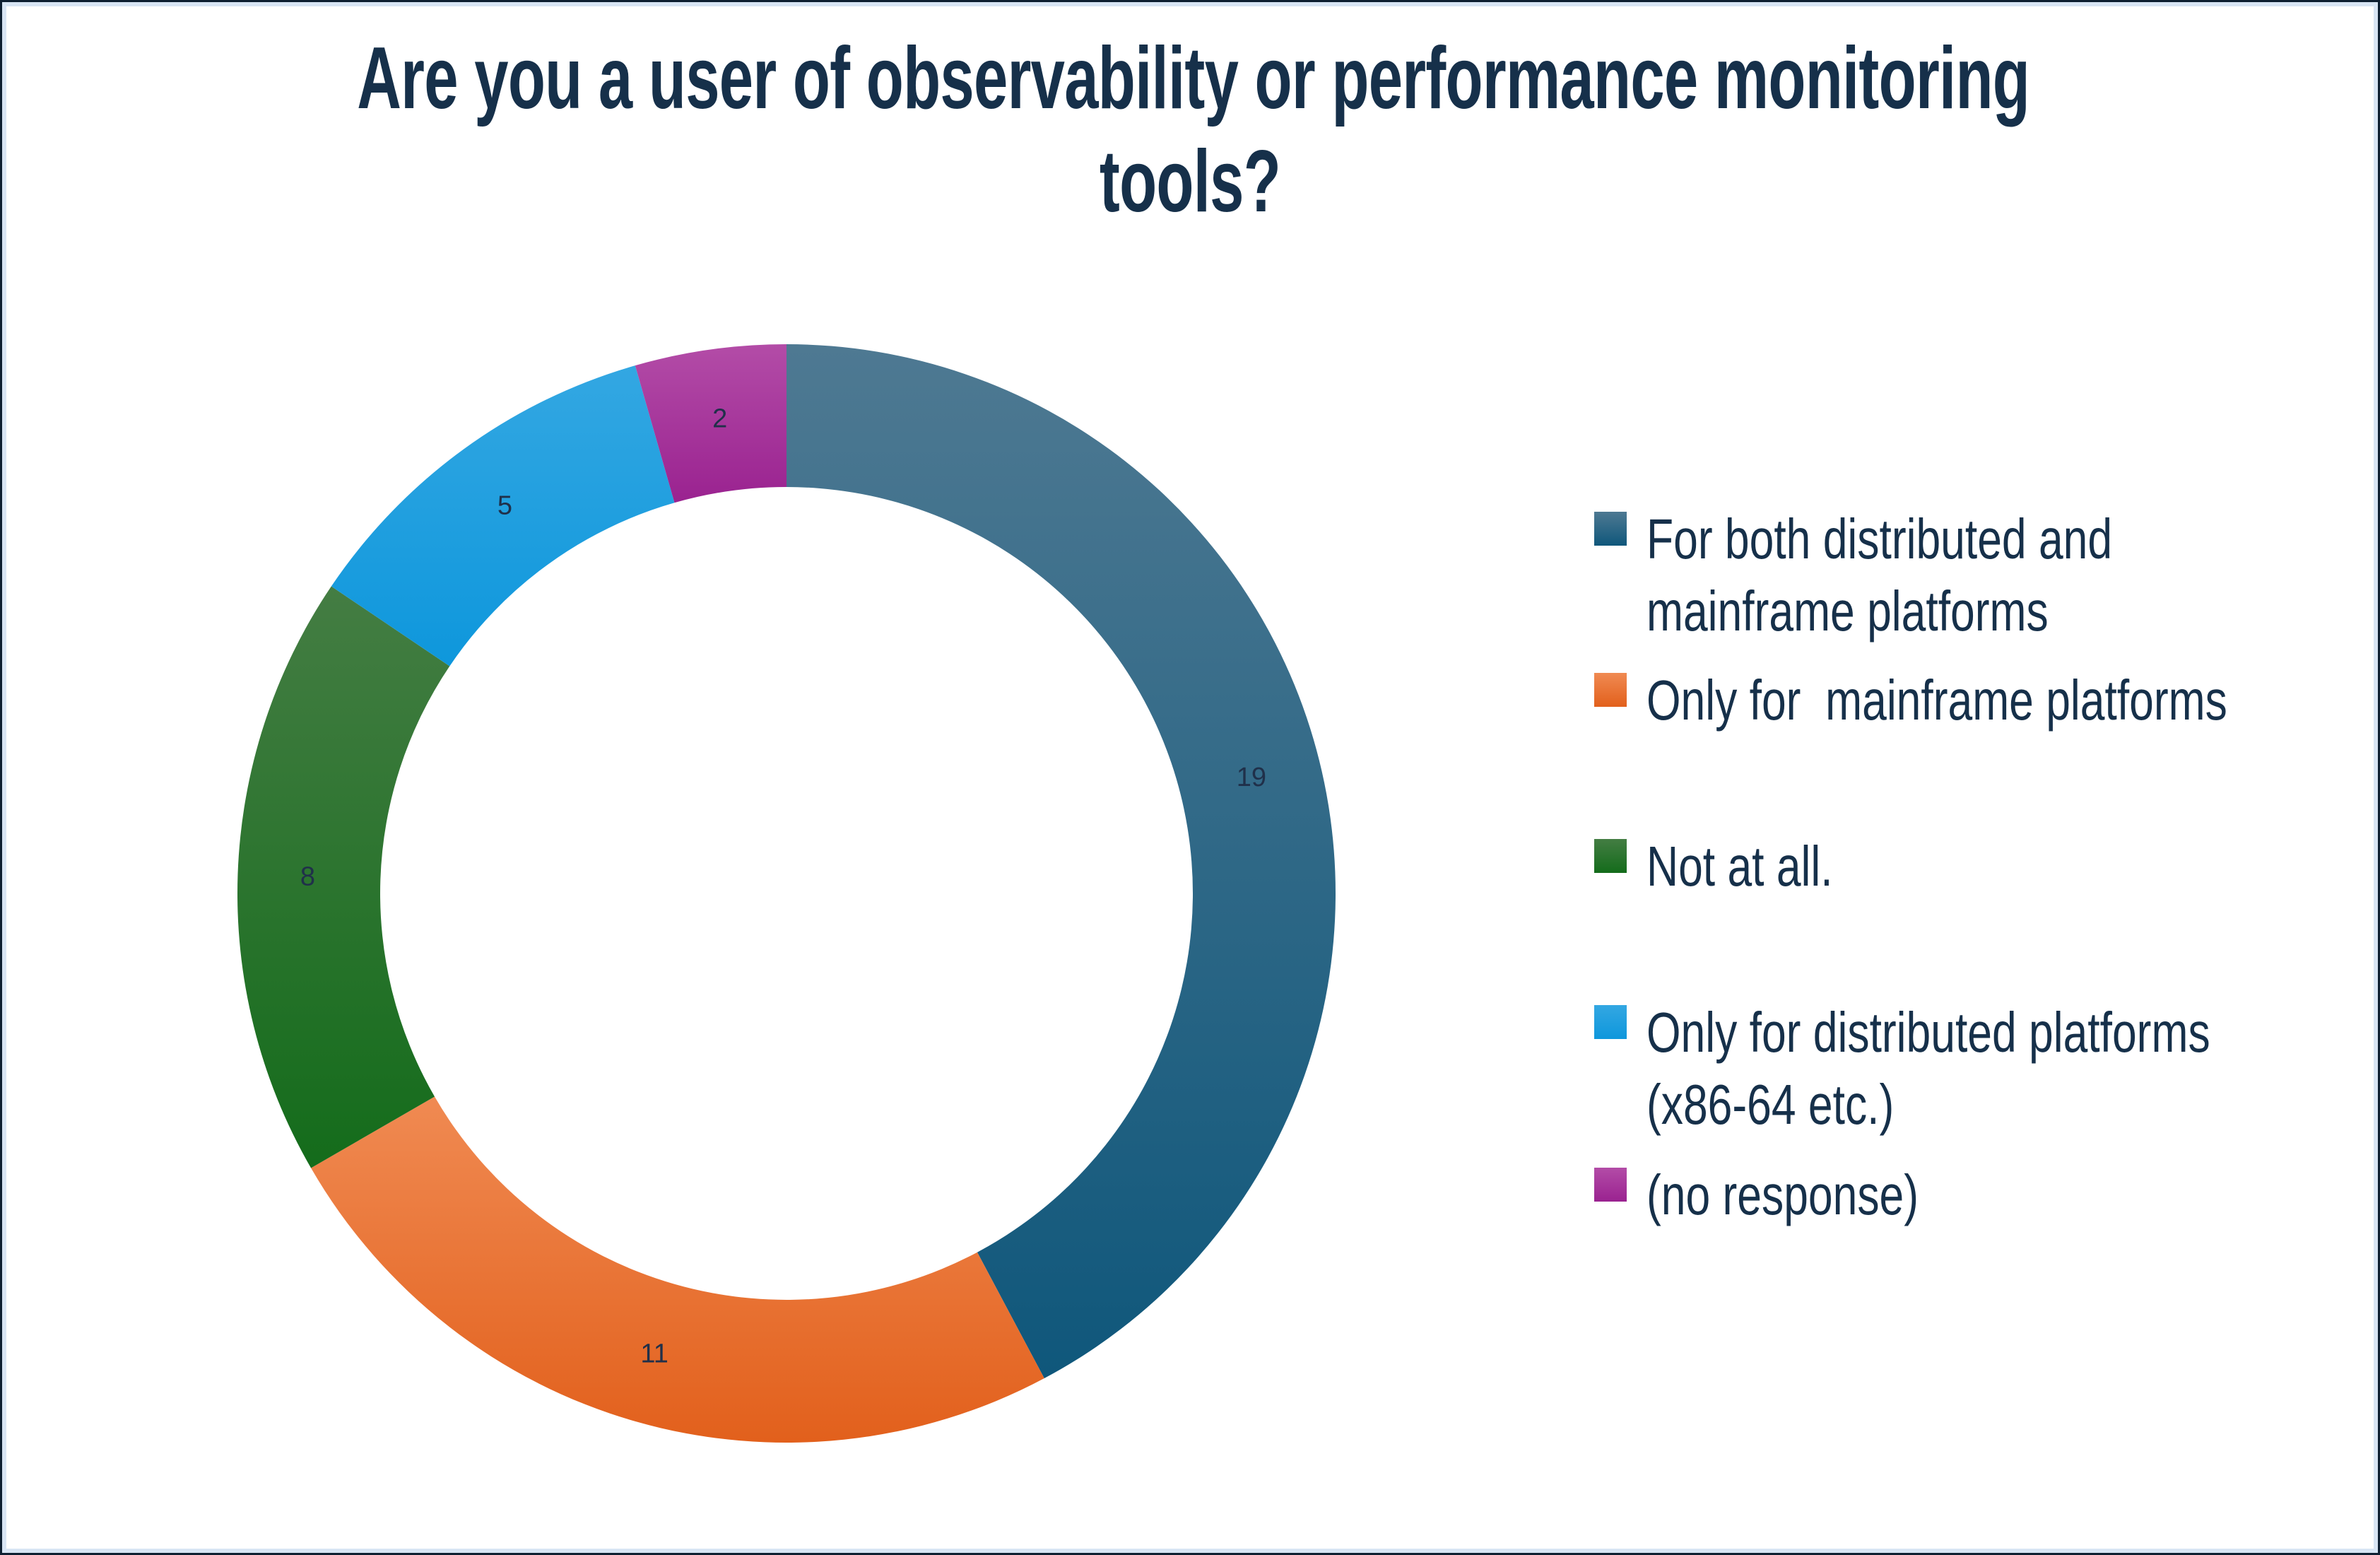 This screenshot has width=2380, height=1555. What do you see at coordinates (720, 419) in the screenshot?
I see `slice-value-label-4: 2` at bounding box center [720, 419].